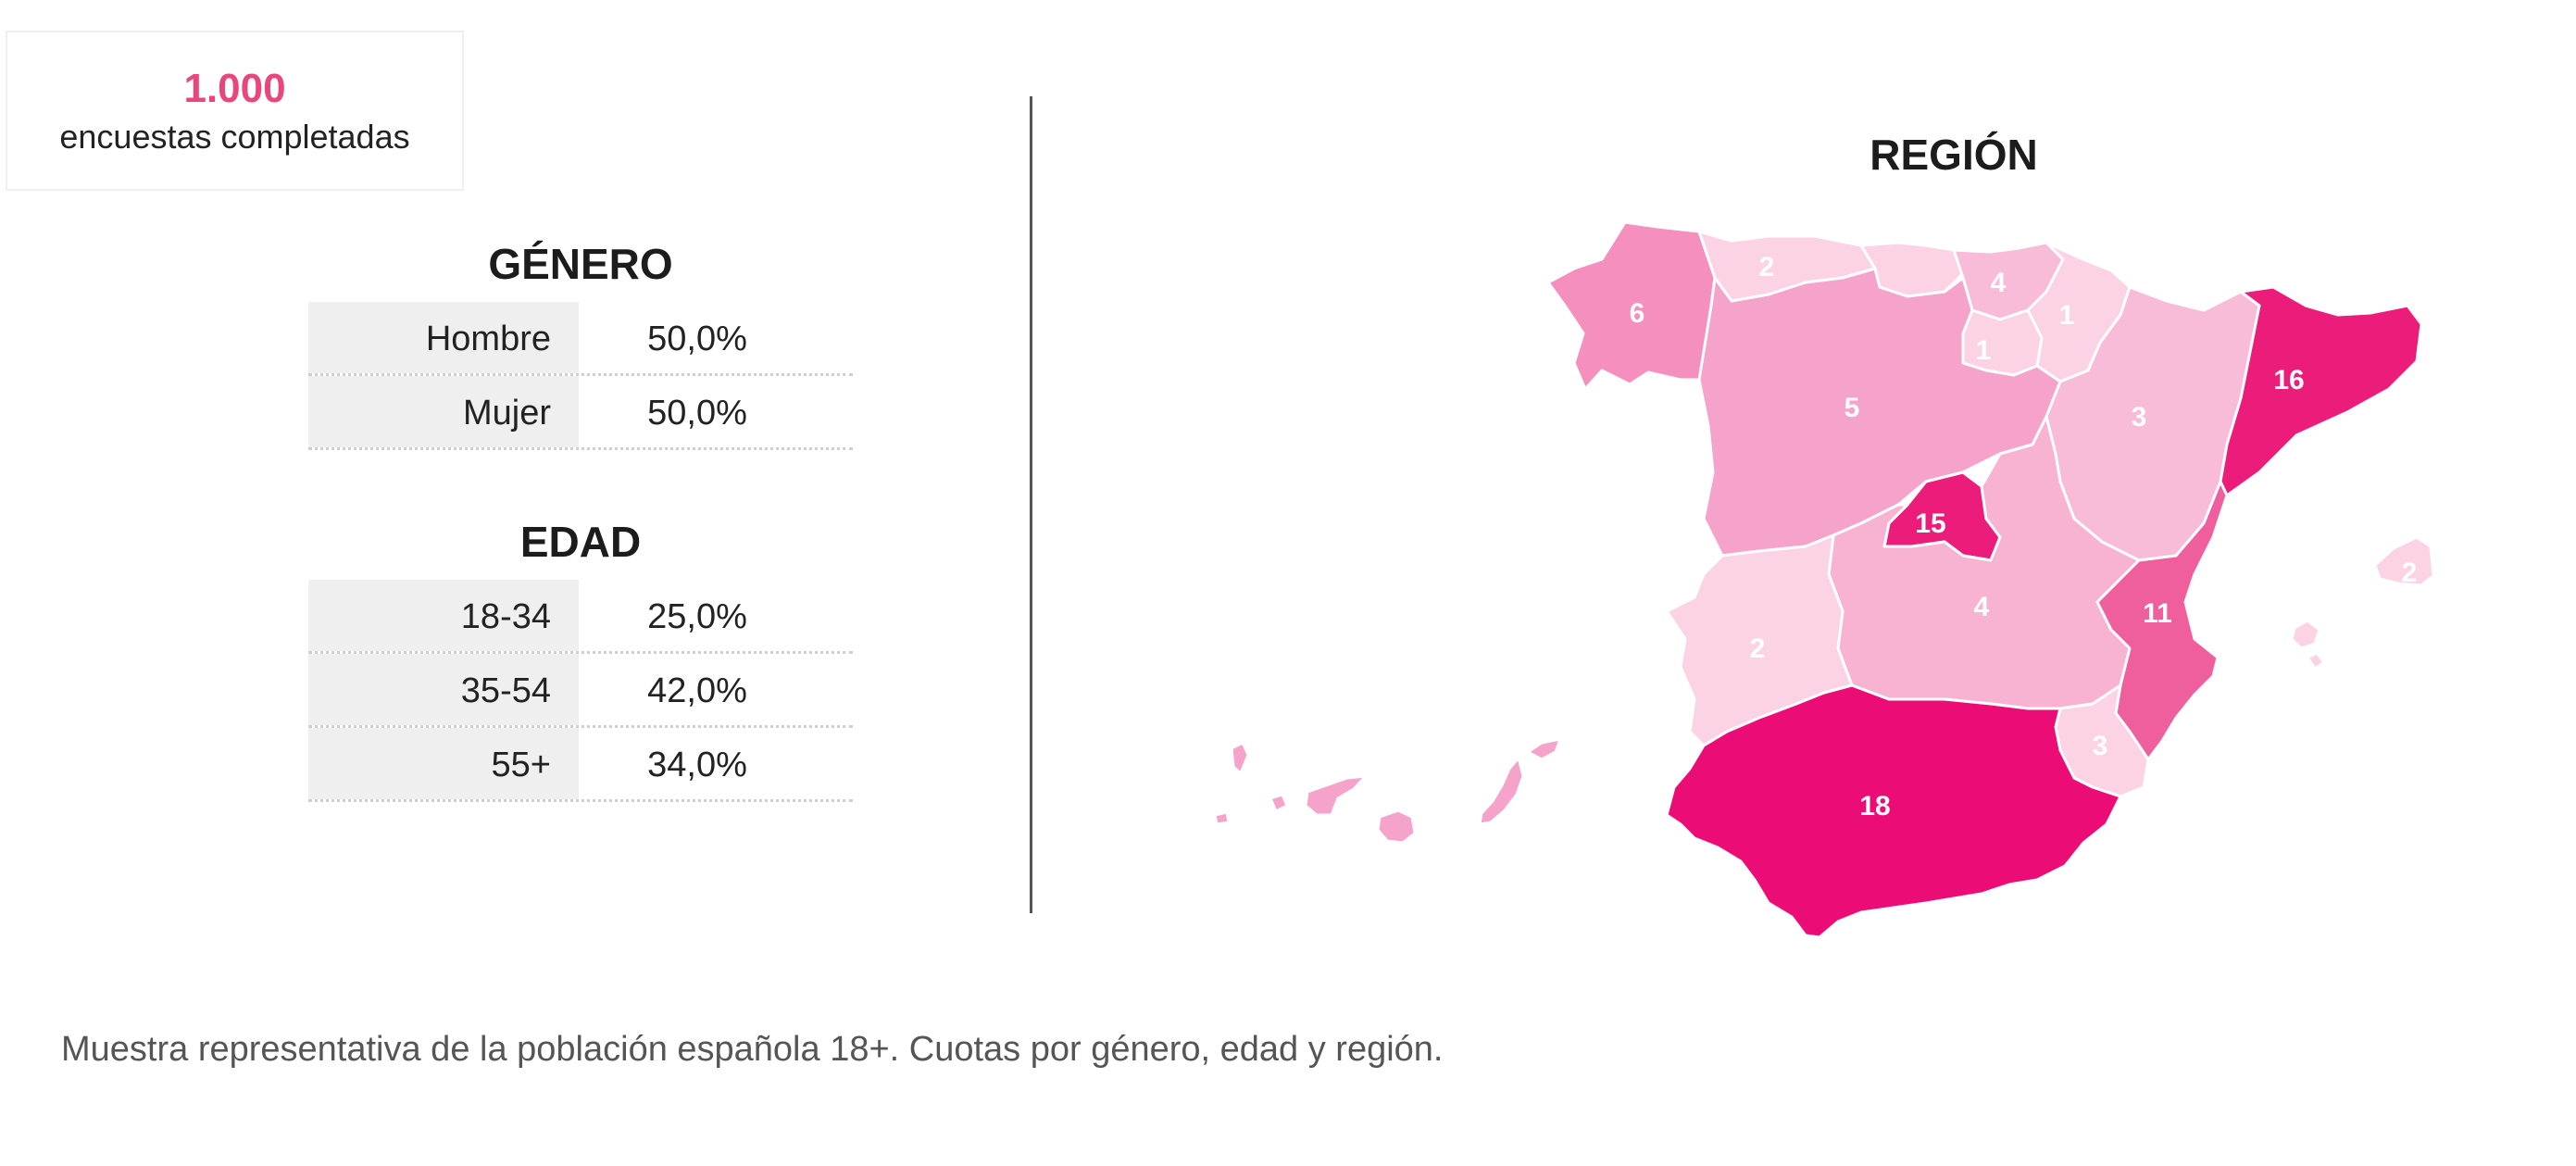 Image resolution: width=2576 pixels, height=1166 pixels. I want to click on age-table: 18-34 25,0% 35-54 42,0% 55+ 34,0%, so click(580, 691).